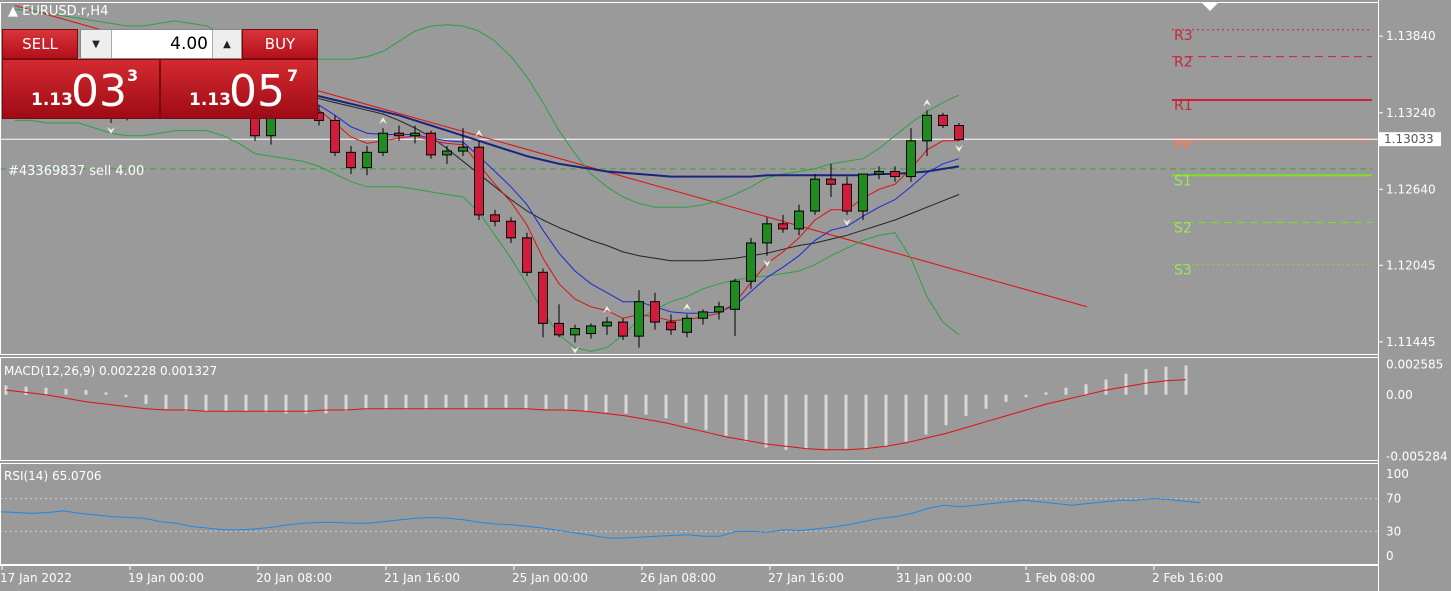  I want to click on buy-price-pips: 05, so click(257, 91).